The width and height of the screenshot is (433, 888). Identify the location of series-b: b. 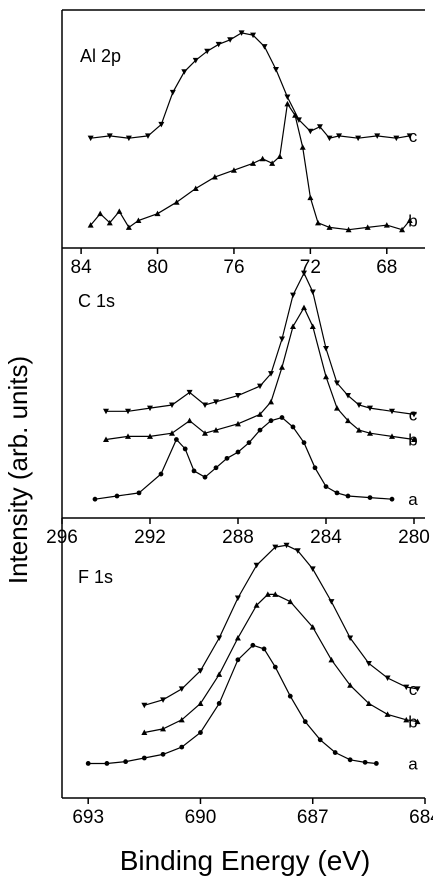
(260, 377).